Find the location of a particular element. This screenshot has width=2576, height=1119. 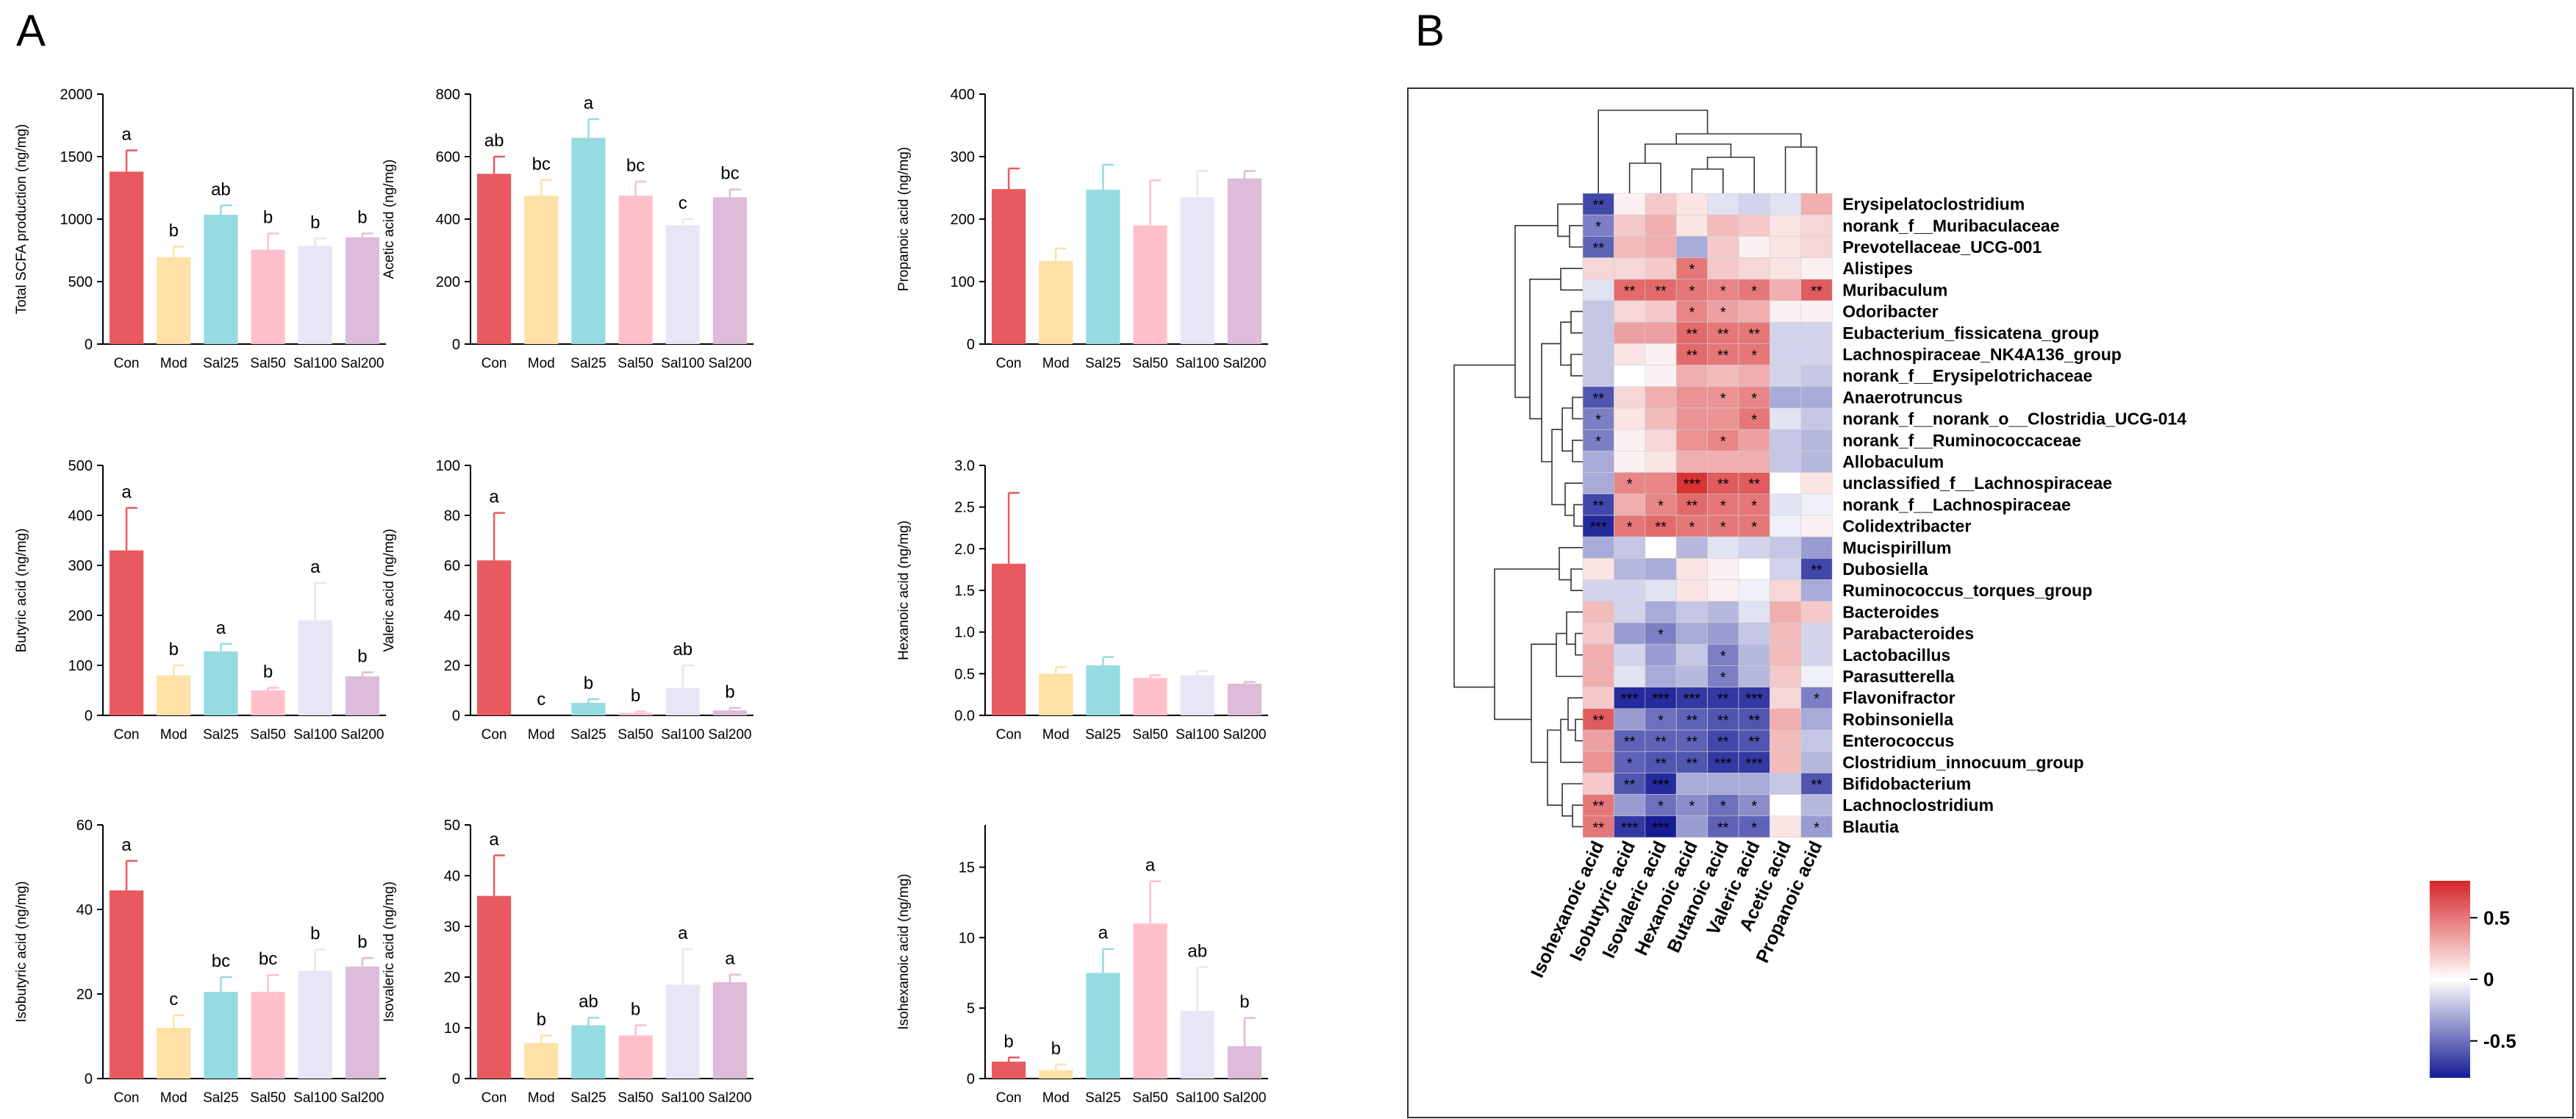

bar-Sal100 is located at coordinates (1197, 270).